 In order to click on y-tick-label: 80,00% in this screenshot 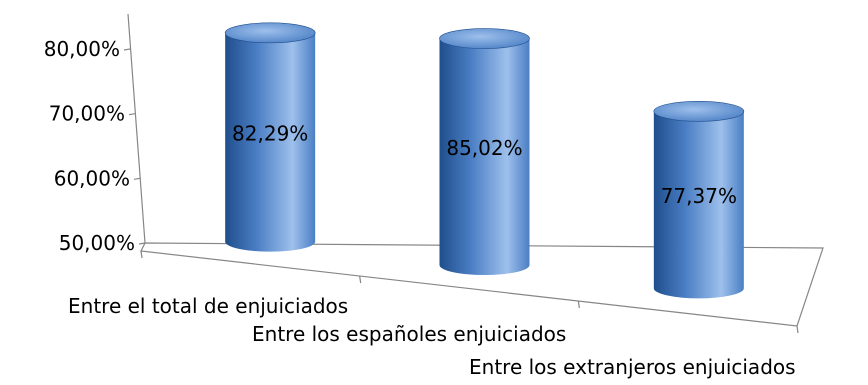, I will do `click(82, 49)`.